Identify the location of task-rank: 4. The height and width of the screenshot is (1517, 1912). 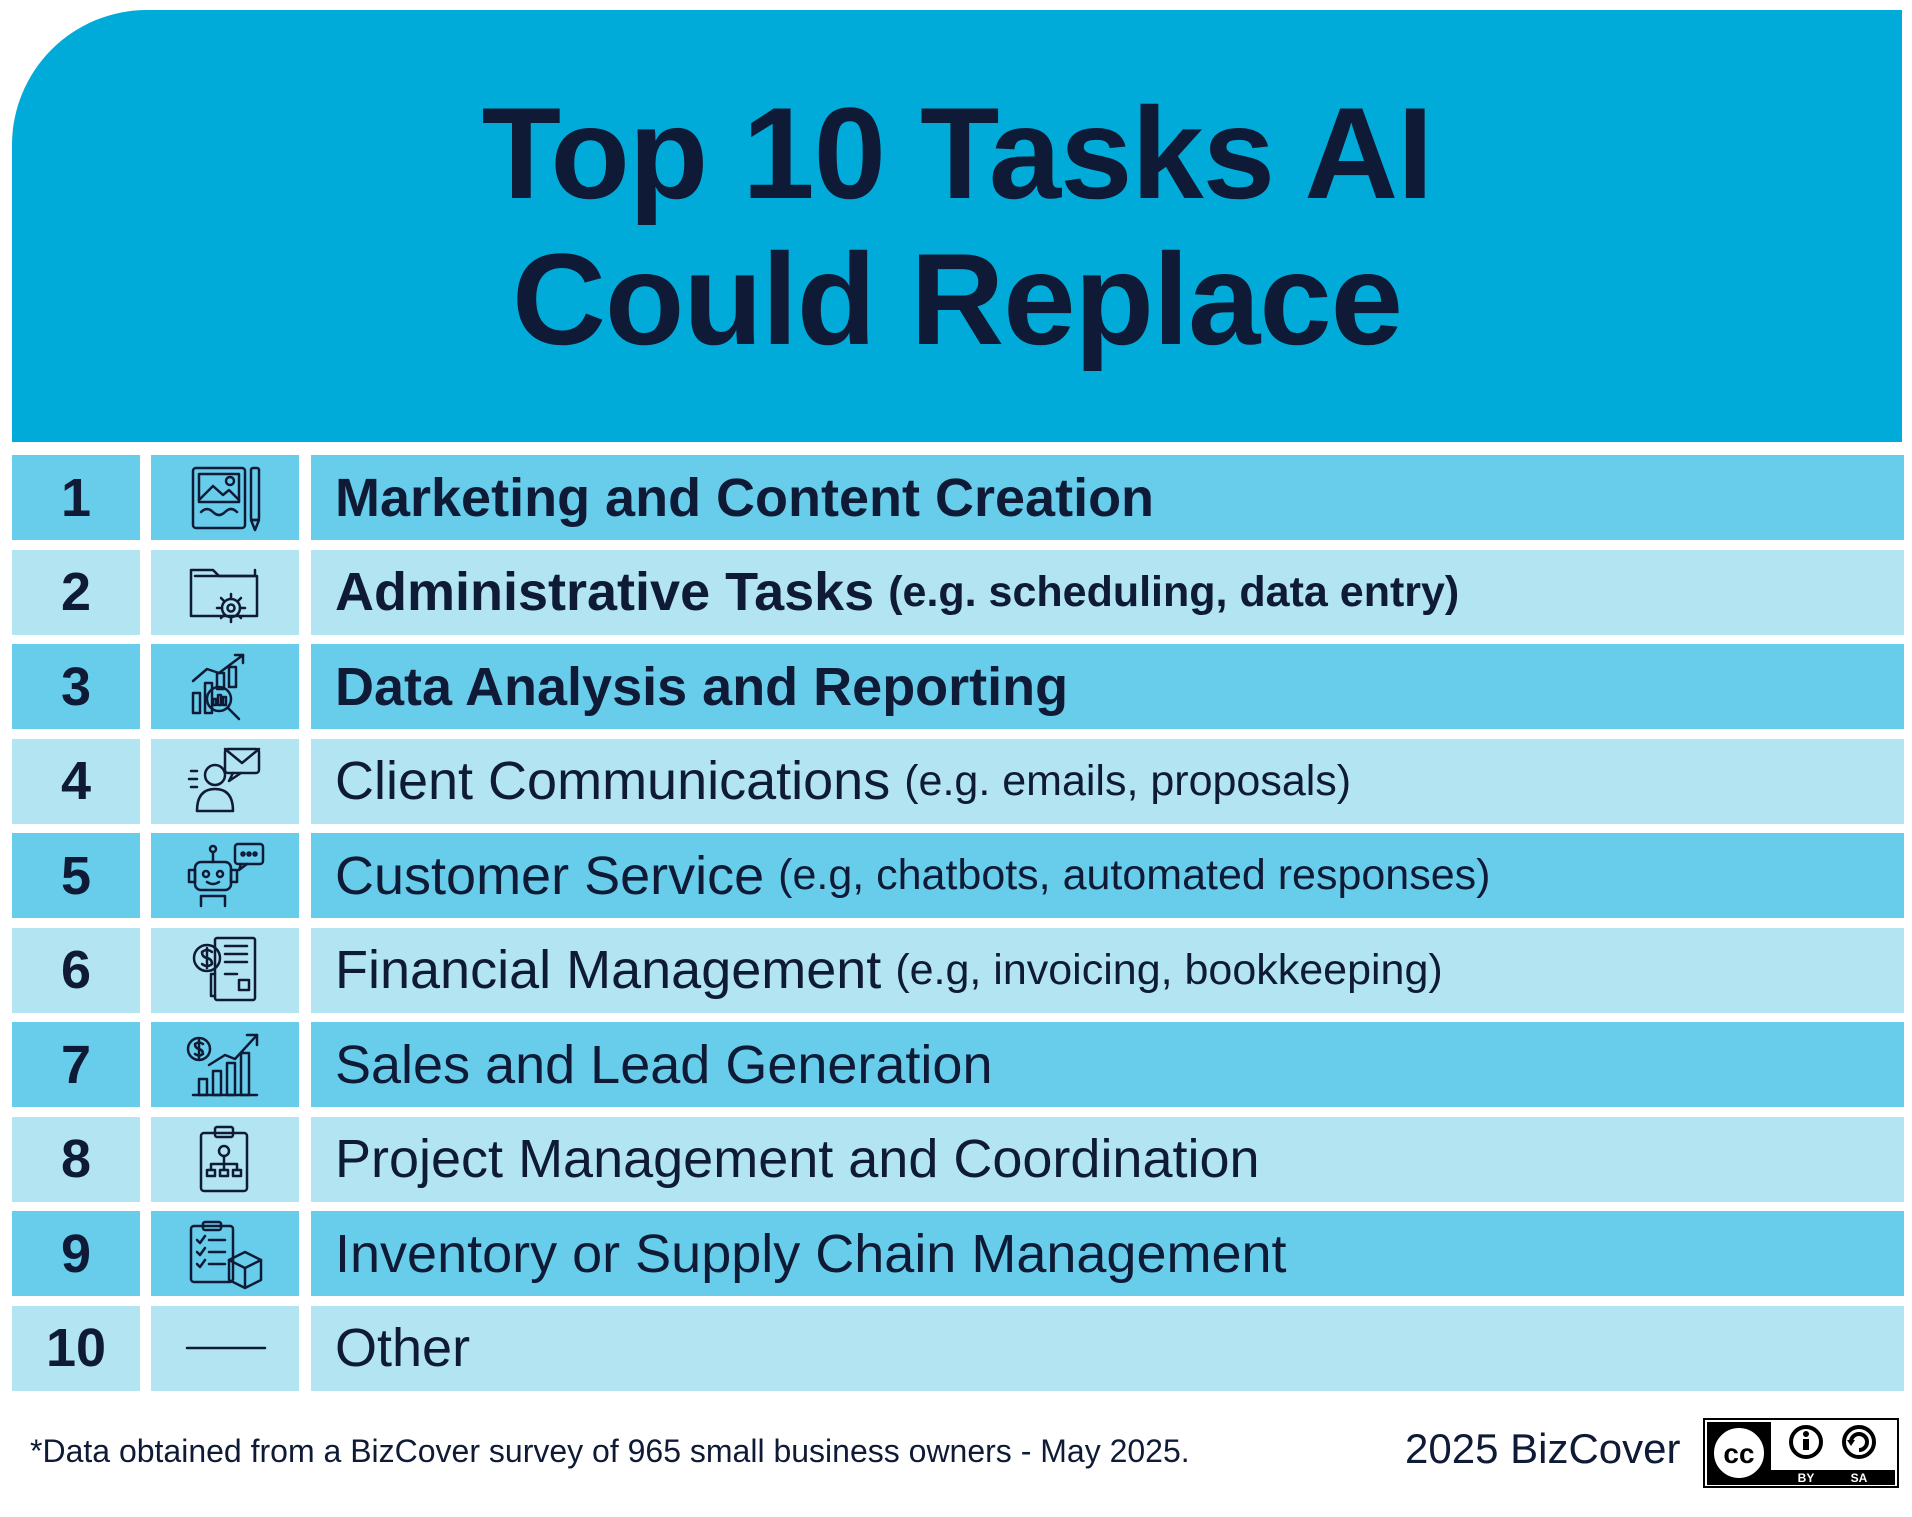
(76, 781).